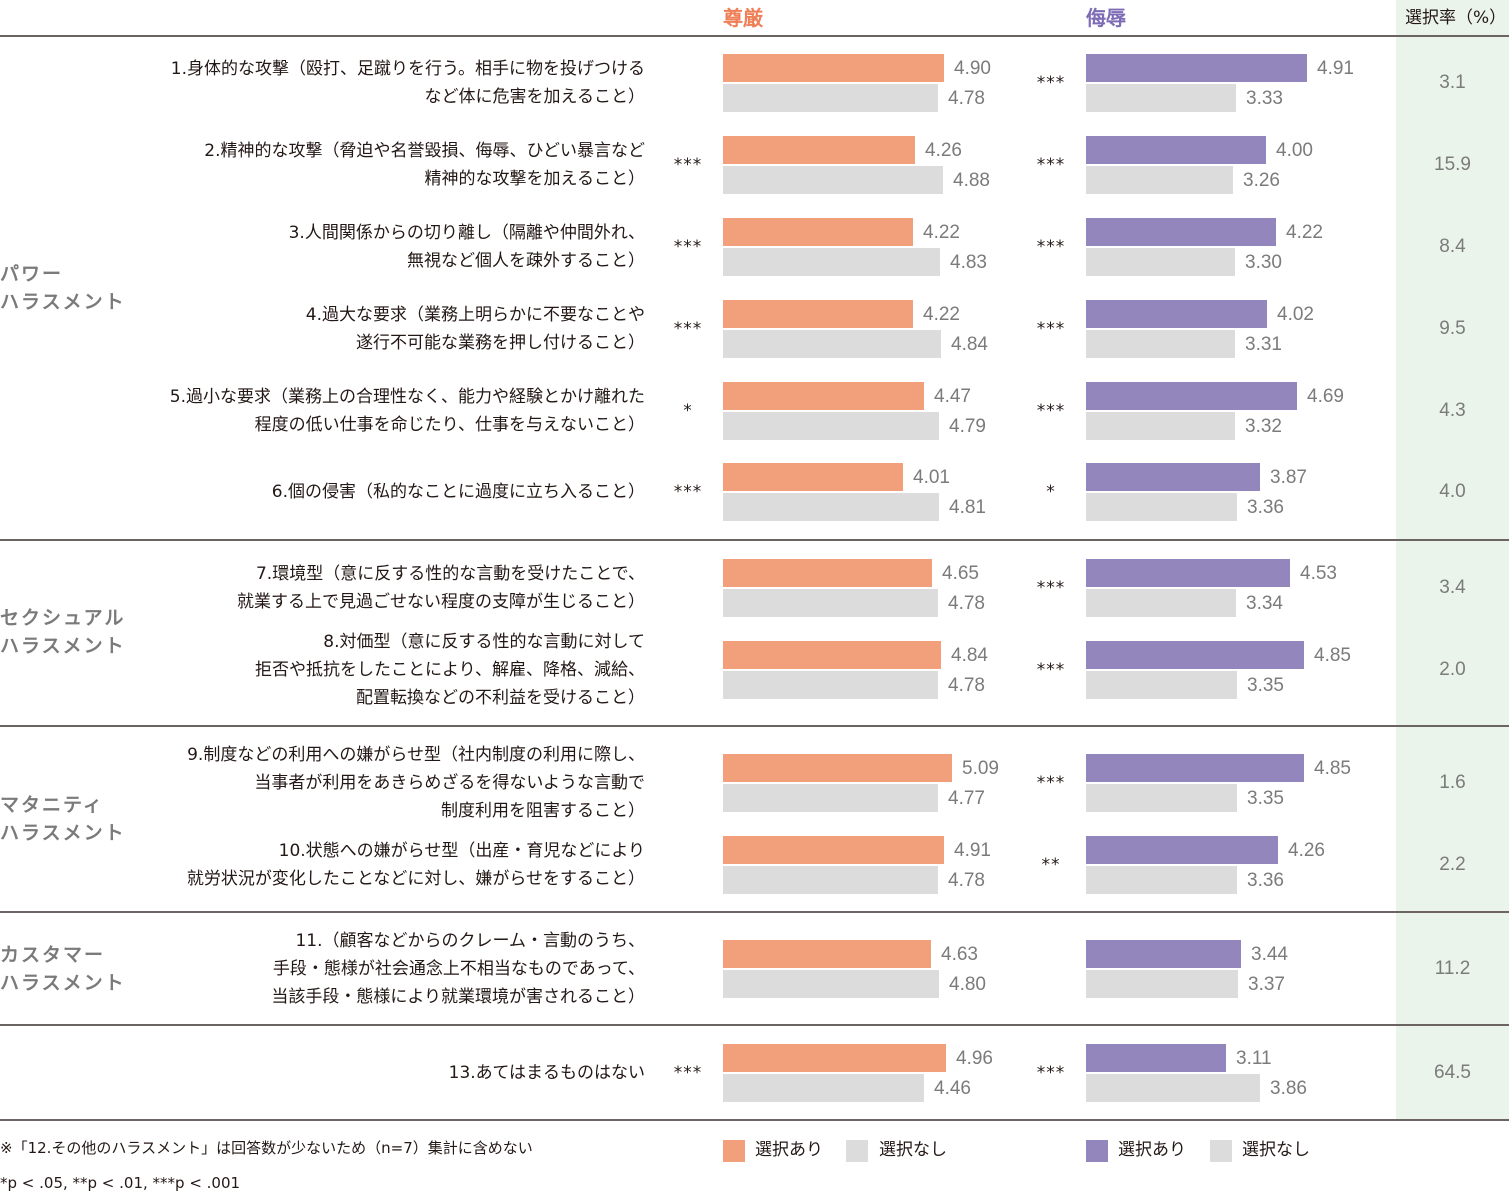 This screenshot has height=1195, width=1509. Describe the element at coordinates (857, 1151) in the screenshot. I see `legend-swatch-dignity-not-selected` at that location.